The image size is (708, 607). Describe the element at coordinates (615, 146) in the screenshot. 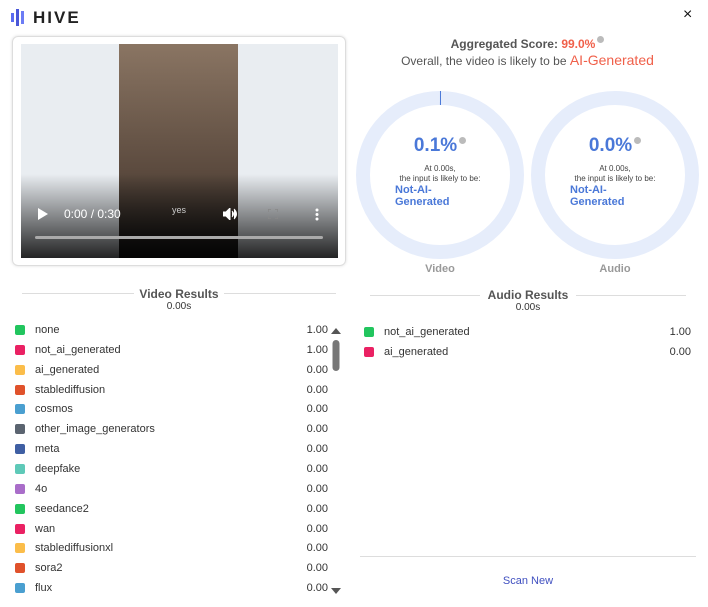

I see `gauge-score: 0.0%` at that location.